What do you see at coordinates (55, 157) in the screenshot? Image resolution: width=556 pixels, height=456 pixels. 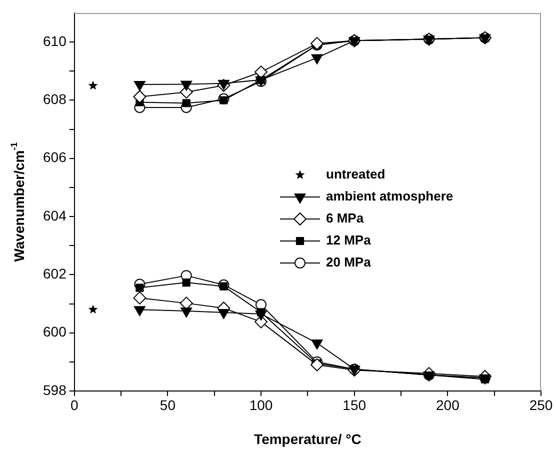 I see `y-tick-label: 606` at bounding box center [55, 157].